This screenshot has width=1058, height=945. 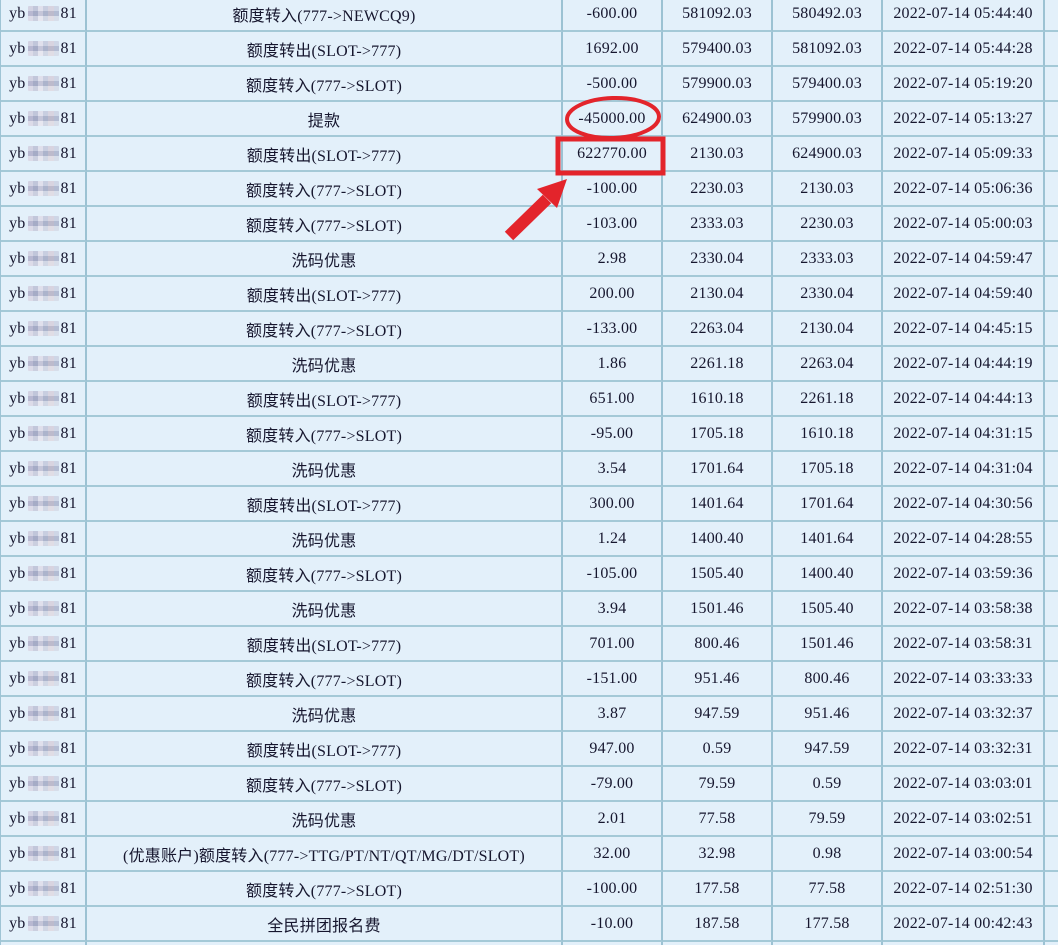 What do you see at coordinates (613, 819) in the screenshot?
I see `cell-amount: 2.01` at bounding box center [613, 819].